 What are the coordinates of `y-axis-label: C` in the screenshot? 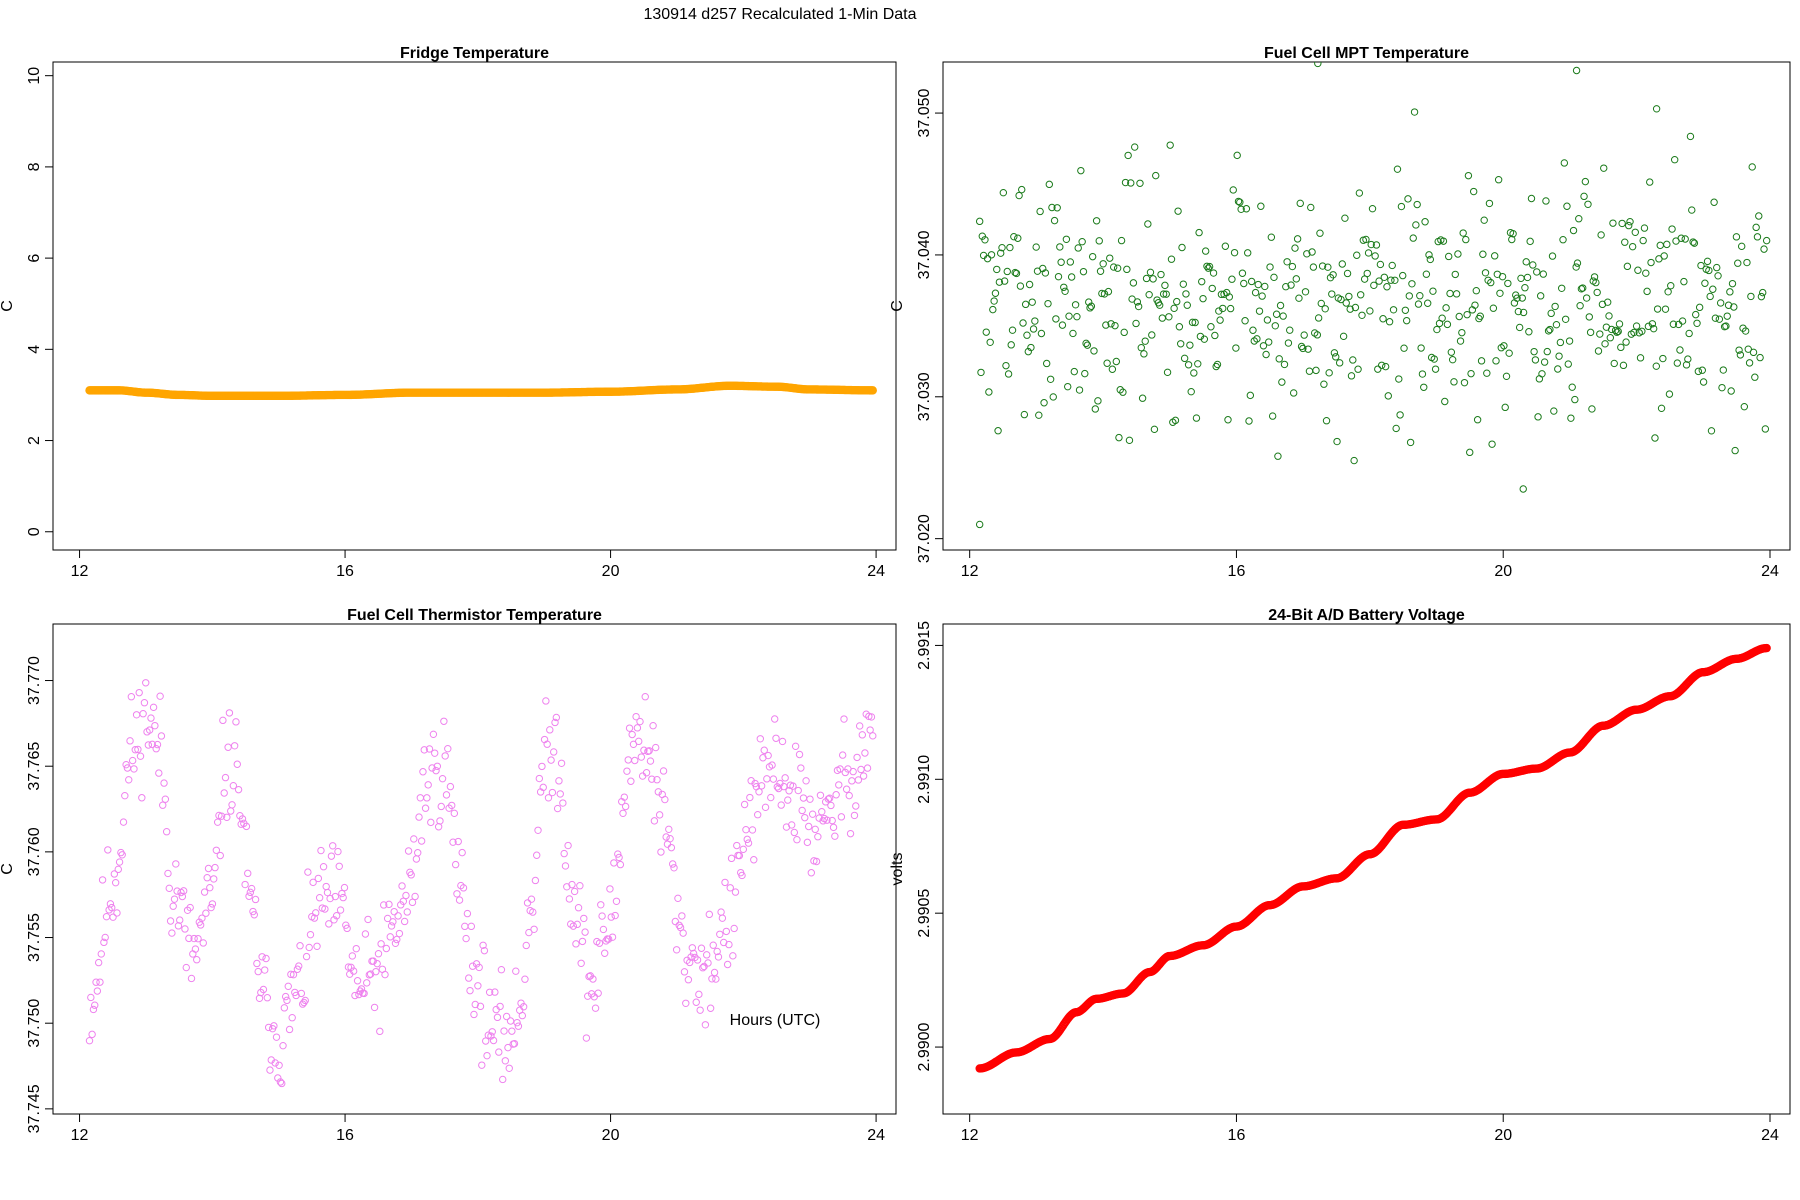 It's located at (897, 306).